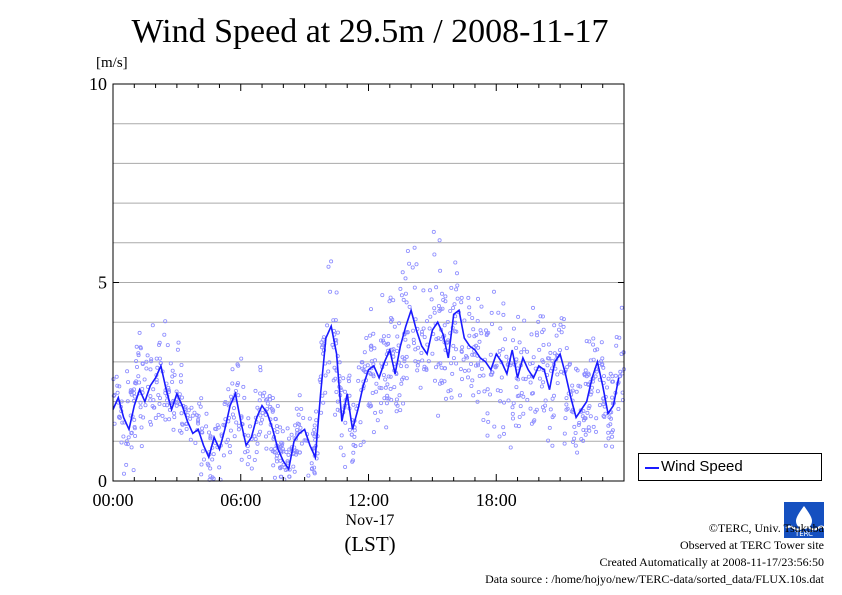 This screenshot has width=842, height=595. I want to click on credits-site: Observed at TERC Tower site, so click(751, 545).